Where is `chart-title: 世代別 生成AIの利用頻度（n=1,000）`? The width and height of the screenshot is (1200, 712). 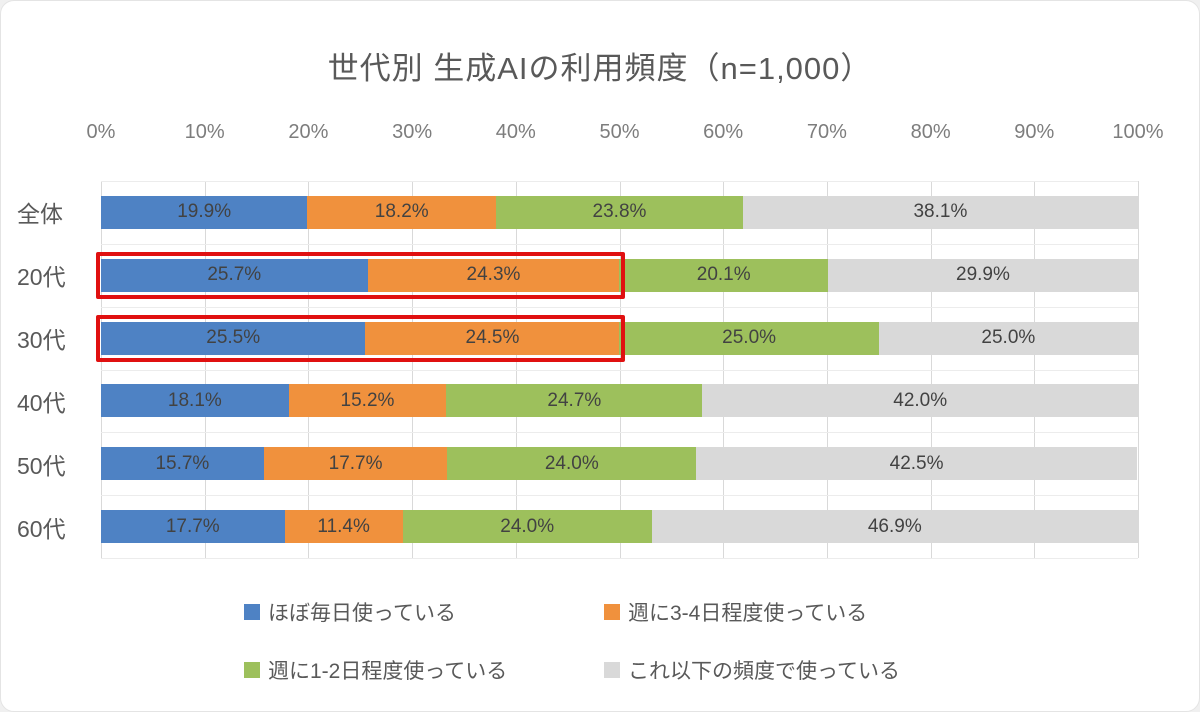
chart-title: 世代別 生成AIの利用頻度（n=1,000） is located at coordinates (600, 68).